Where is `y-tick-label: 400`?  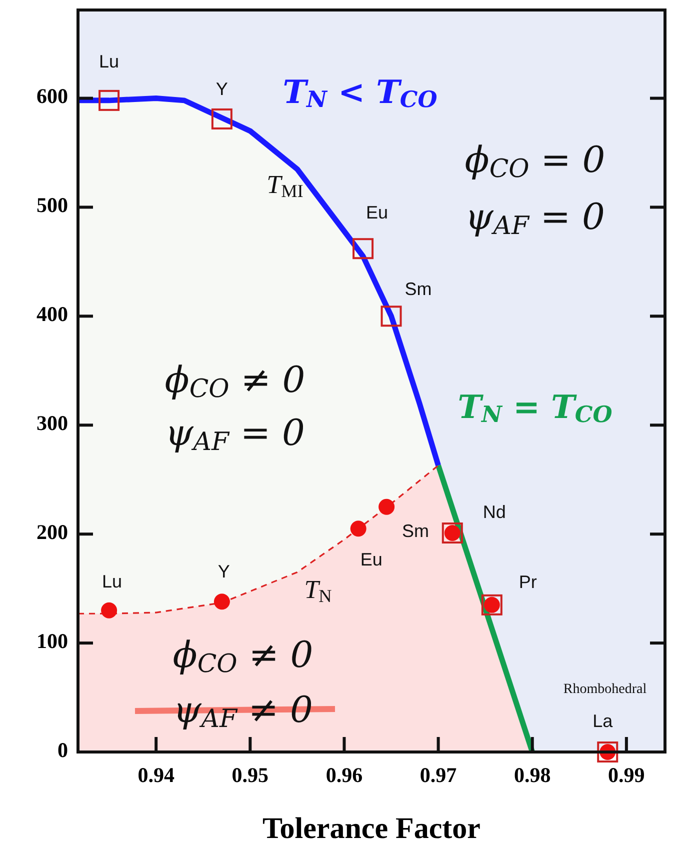 y-tick-label: 400 is located at coordinates (52, 314).